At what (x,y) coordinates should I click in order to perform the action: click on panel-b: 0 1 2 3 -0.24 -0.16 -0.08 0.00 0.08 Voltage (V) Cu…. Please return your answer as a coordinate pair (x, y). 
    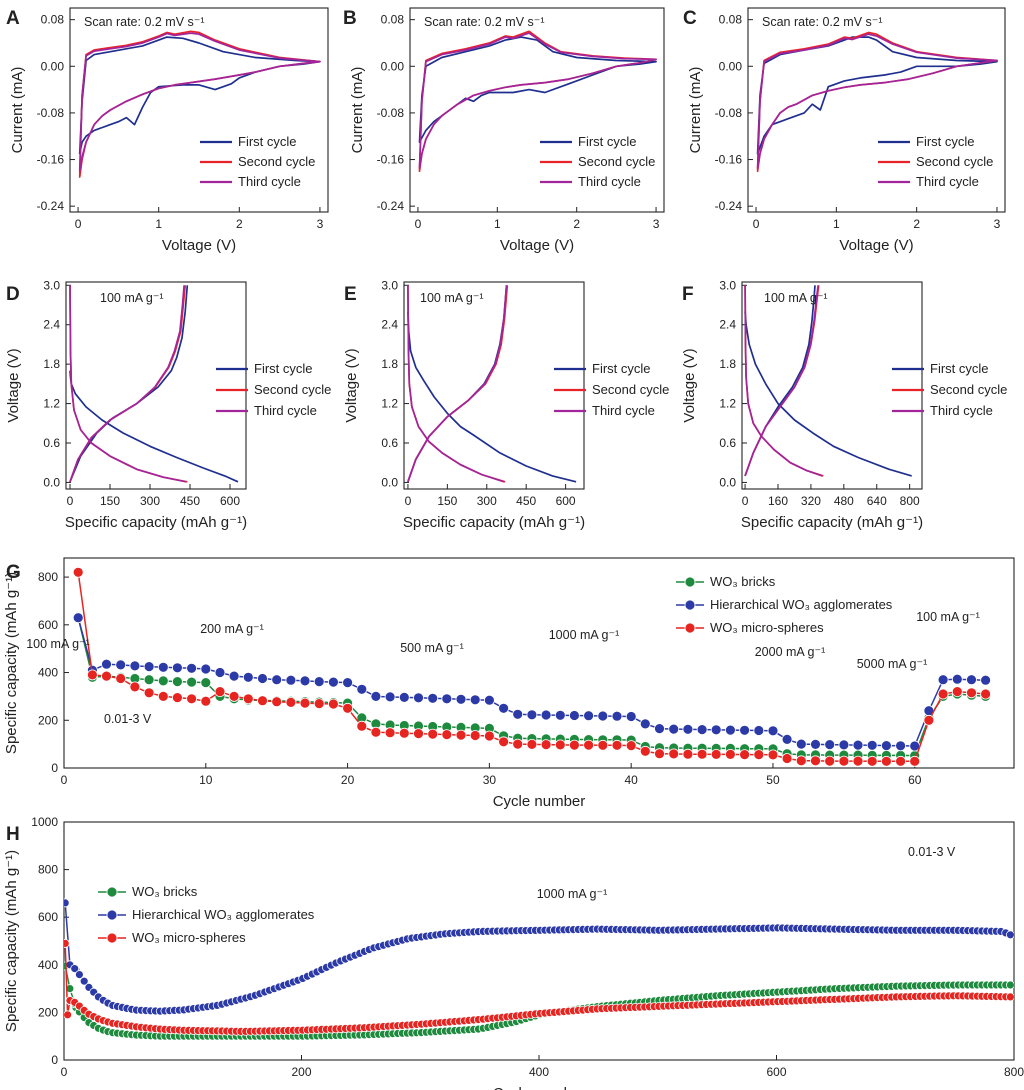
    Looking at the image, I should click on (504, 130).